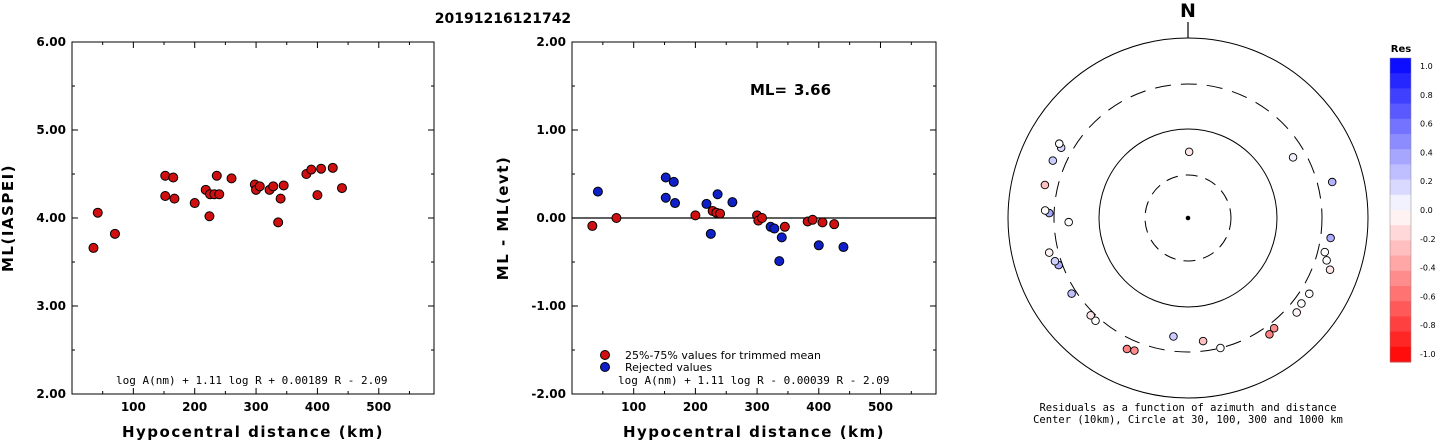 This screenshot has height=445, width=1437. Describe the element at coordinates (668, 367) in the screenshot. I see `legend-label-rejected: Rejected values` at that location.